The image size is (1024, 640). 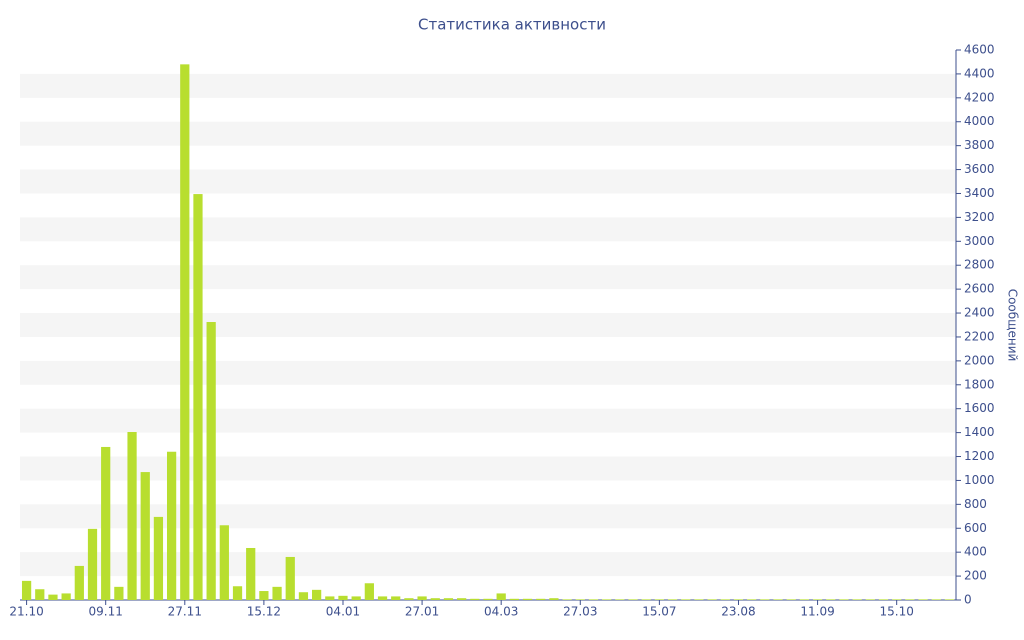 What do you see at coordinates (979, 193) in the screenshot?
I see `y-tick-label: 3400` at bounding box center [979, 193].